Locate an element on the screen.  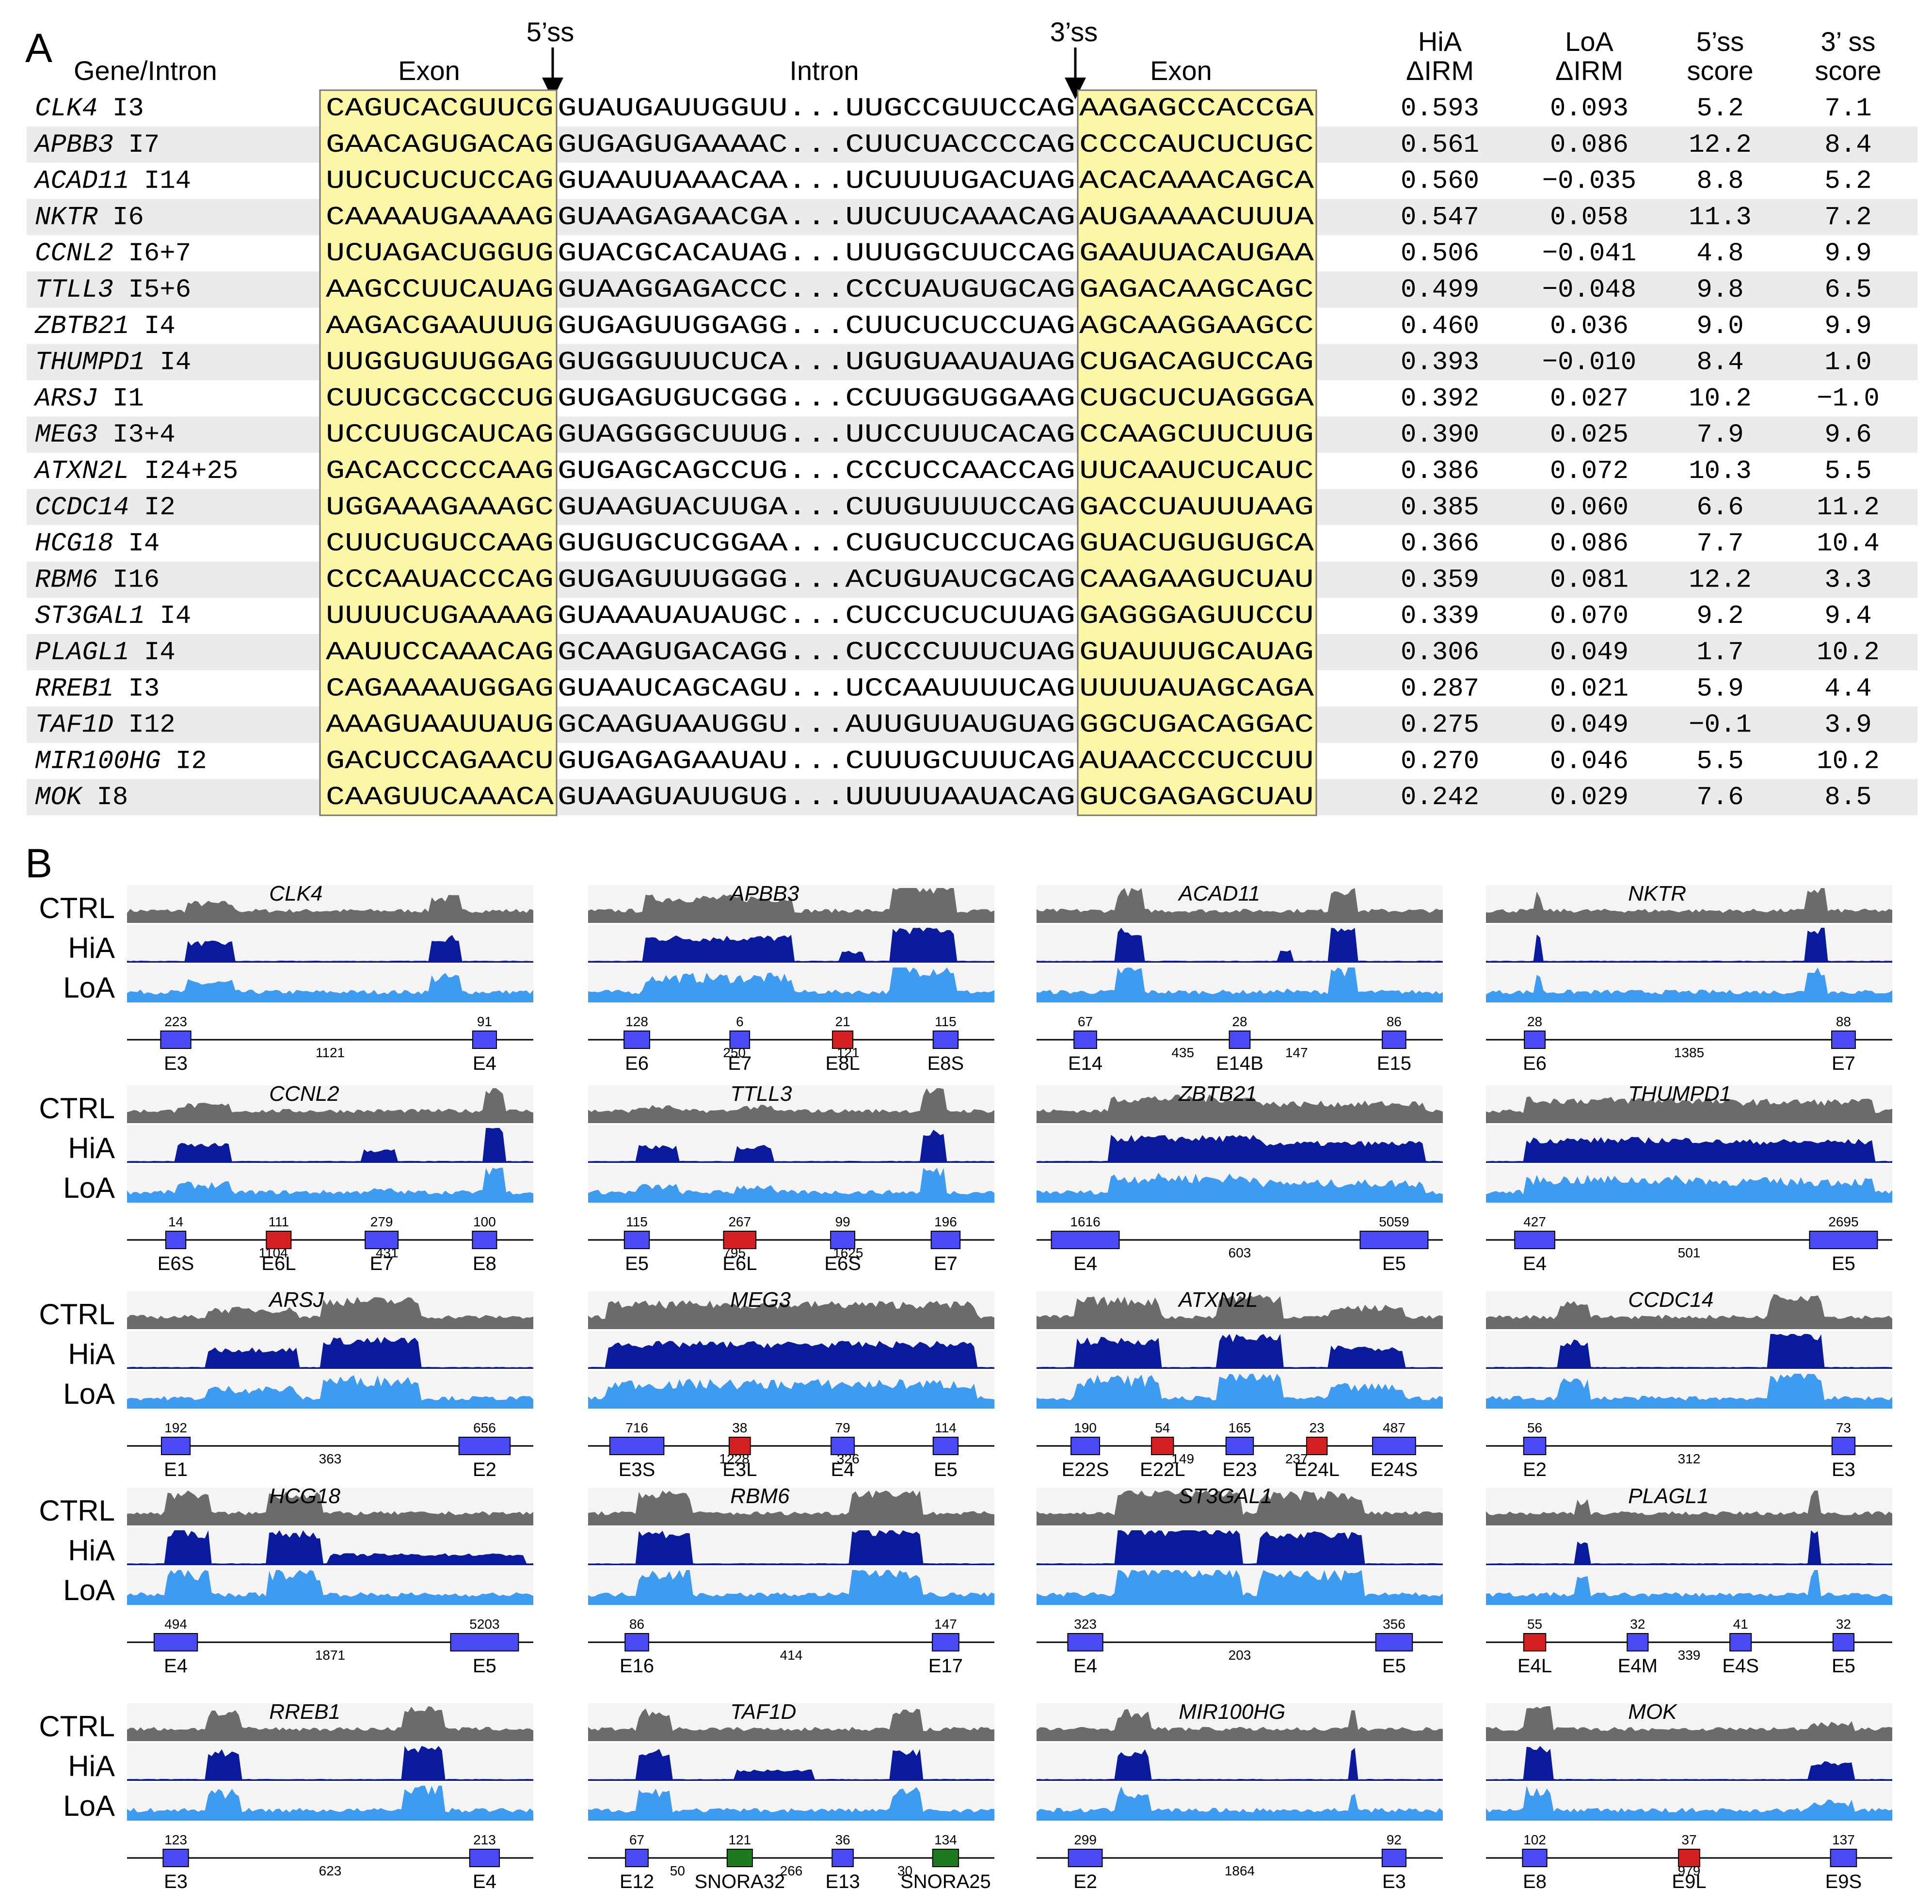
exon5-seq: CUUCGCCGCCUG is located at coordinates (440, 398).